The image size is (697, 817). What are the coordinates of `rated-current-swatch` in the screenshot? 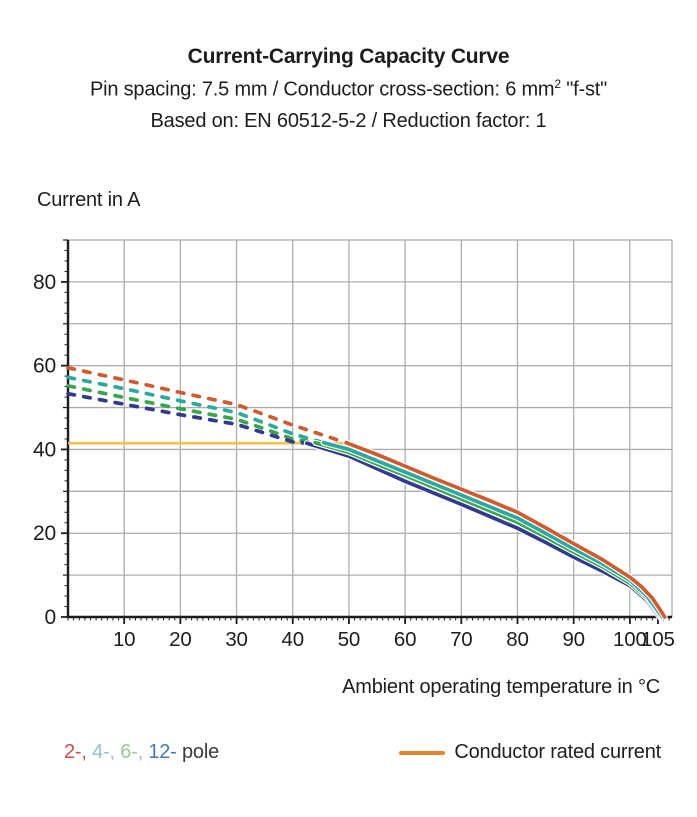 It's located at (422, 752).